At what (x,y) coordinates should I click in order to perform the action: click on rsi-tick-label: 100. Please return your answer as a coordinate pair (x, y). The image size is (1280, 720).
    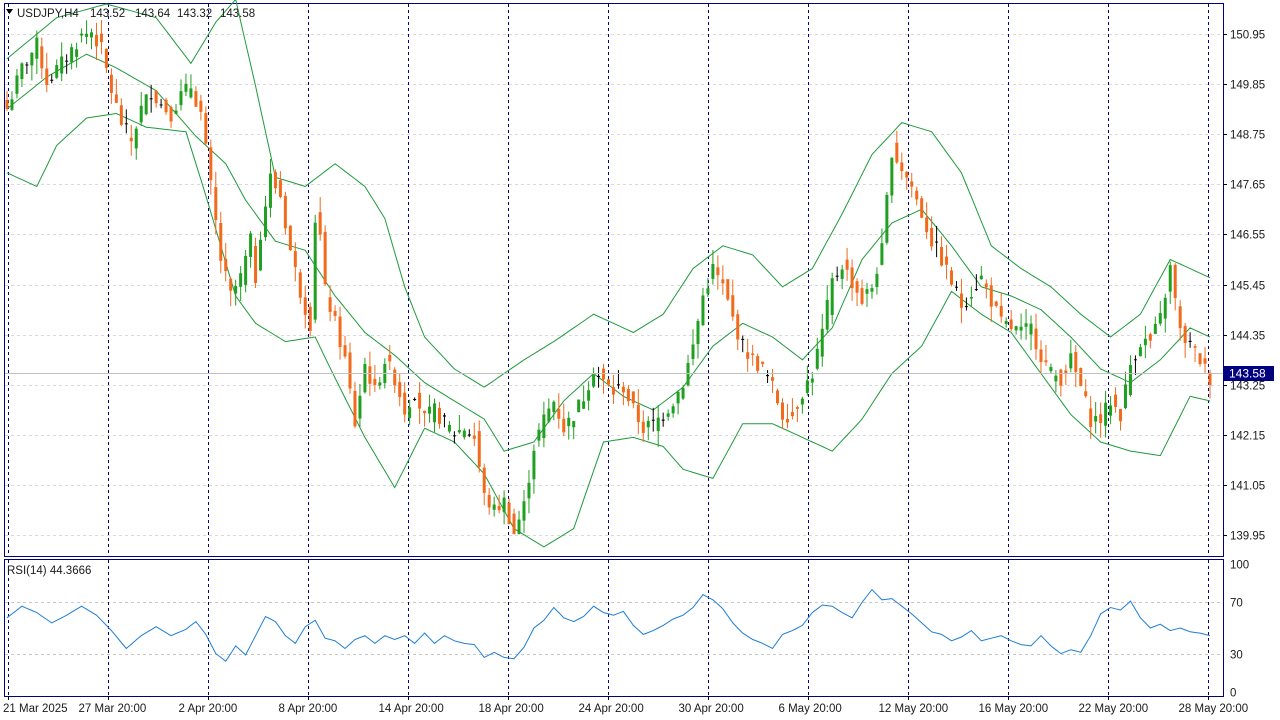
    Looking at the image, I should click on (1239, 566).